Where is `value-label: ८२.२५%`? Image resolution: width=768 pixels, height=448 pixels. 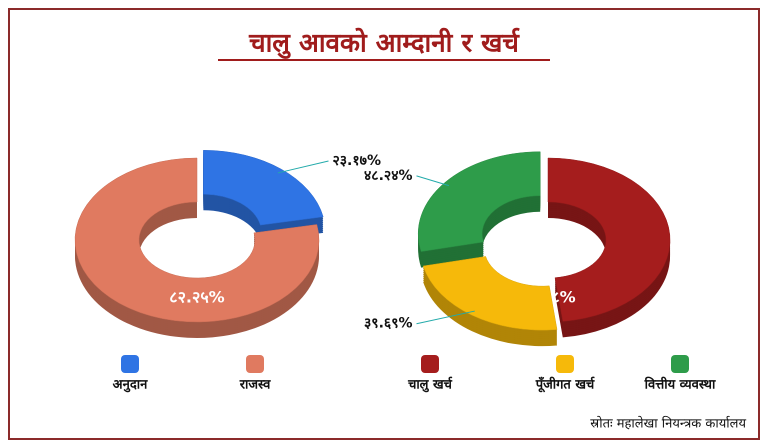 value-label: ८२.२५% is located at coordinates (196, 297).